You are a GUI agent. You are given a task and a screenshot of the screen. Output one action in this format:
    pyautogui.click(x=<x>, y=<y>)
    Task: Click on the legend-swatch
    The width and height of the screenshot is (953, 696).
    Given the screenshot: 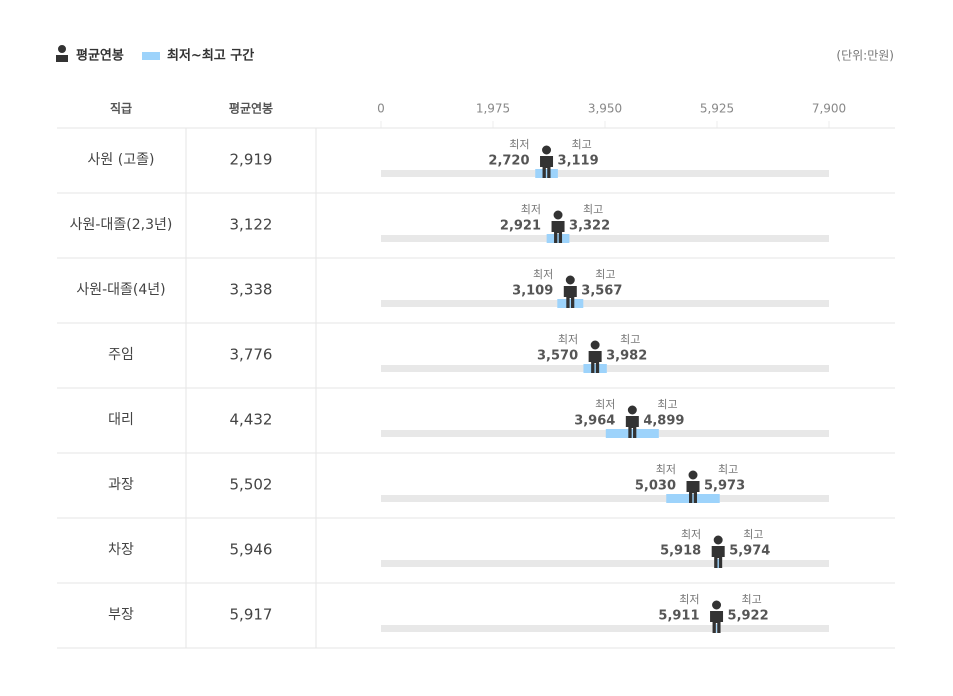 What is the action you would take?
    pyautogui.click(x=151, y=56)
    